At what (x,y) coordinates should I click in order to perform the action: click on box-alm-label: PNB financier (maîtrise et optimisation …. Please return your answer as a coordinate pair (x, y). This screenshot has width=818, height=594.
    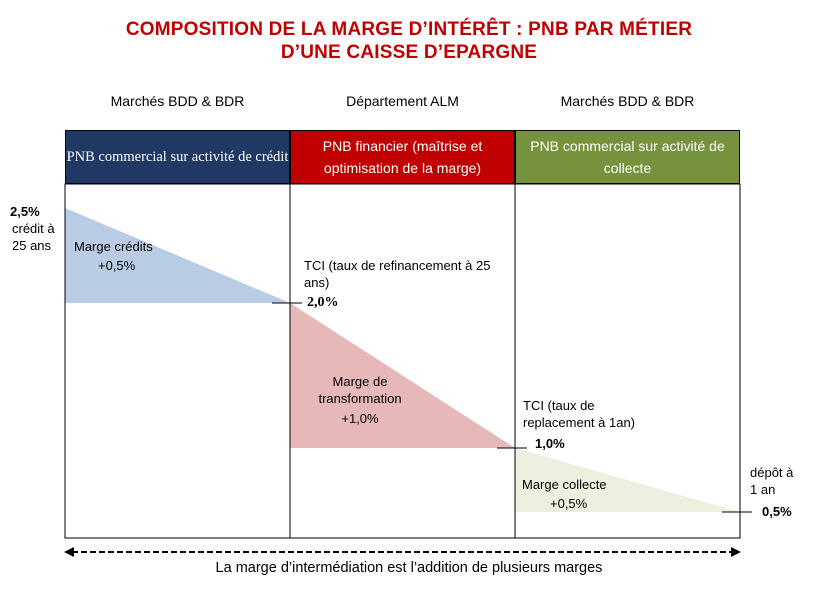
    Looking at the image, I should click on (402, 157).